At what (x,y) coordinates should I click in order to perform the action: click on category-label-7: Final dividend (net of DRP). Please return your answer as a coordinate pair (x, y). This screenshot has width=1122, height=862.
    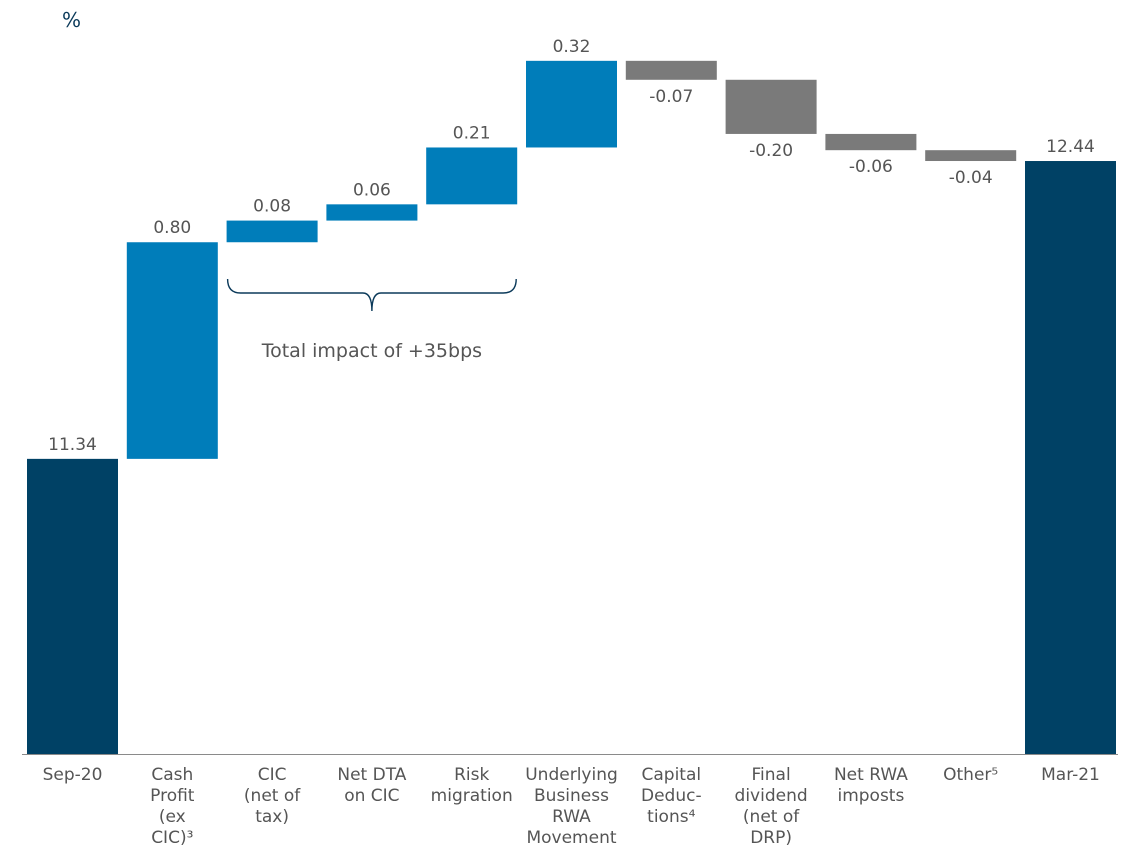
    Looking at the image, I should click on (771, 806).